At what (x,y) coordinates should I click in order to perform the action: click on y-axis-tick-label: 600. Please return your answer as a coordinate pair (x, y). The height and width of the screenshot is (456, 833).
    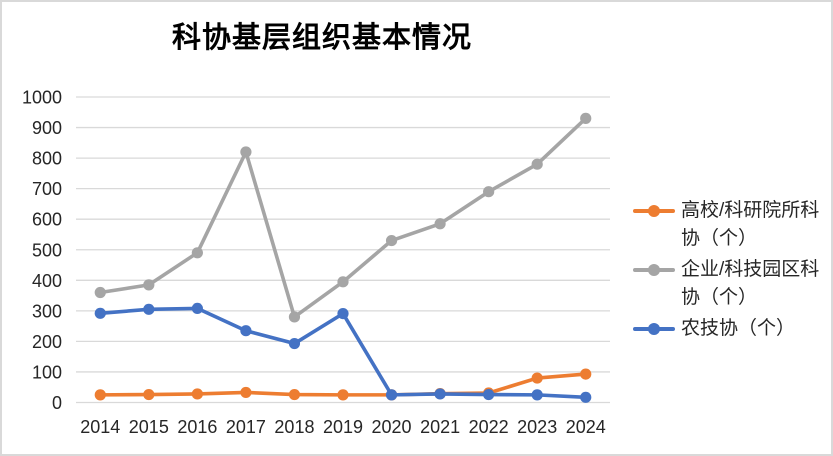
    Looking at the image, I should click on (47, 220).